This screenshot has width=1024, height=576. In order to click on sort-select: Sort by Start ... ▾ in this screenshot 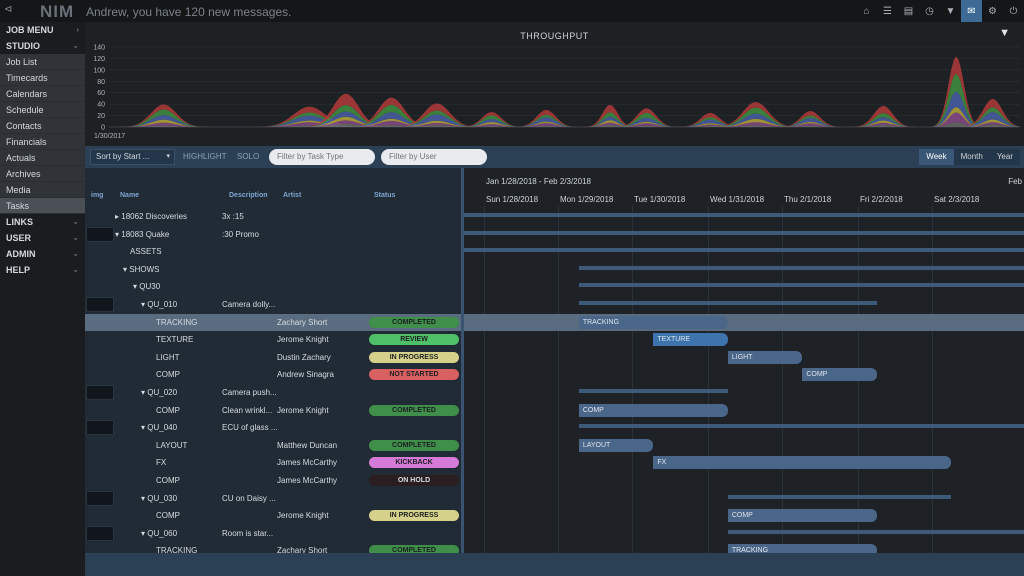, I will do `click(132, 157)`.